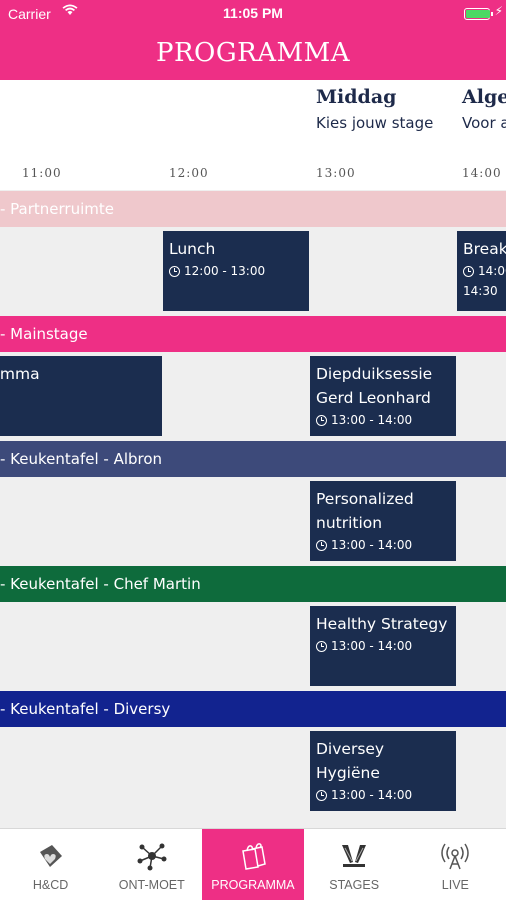  Describe the element at coordinates (192, 249) in the screenshot. I see `event-title: Lunch` at that location.